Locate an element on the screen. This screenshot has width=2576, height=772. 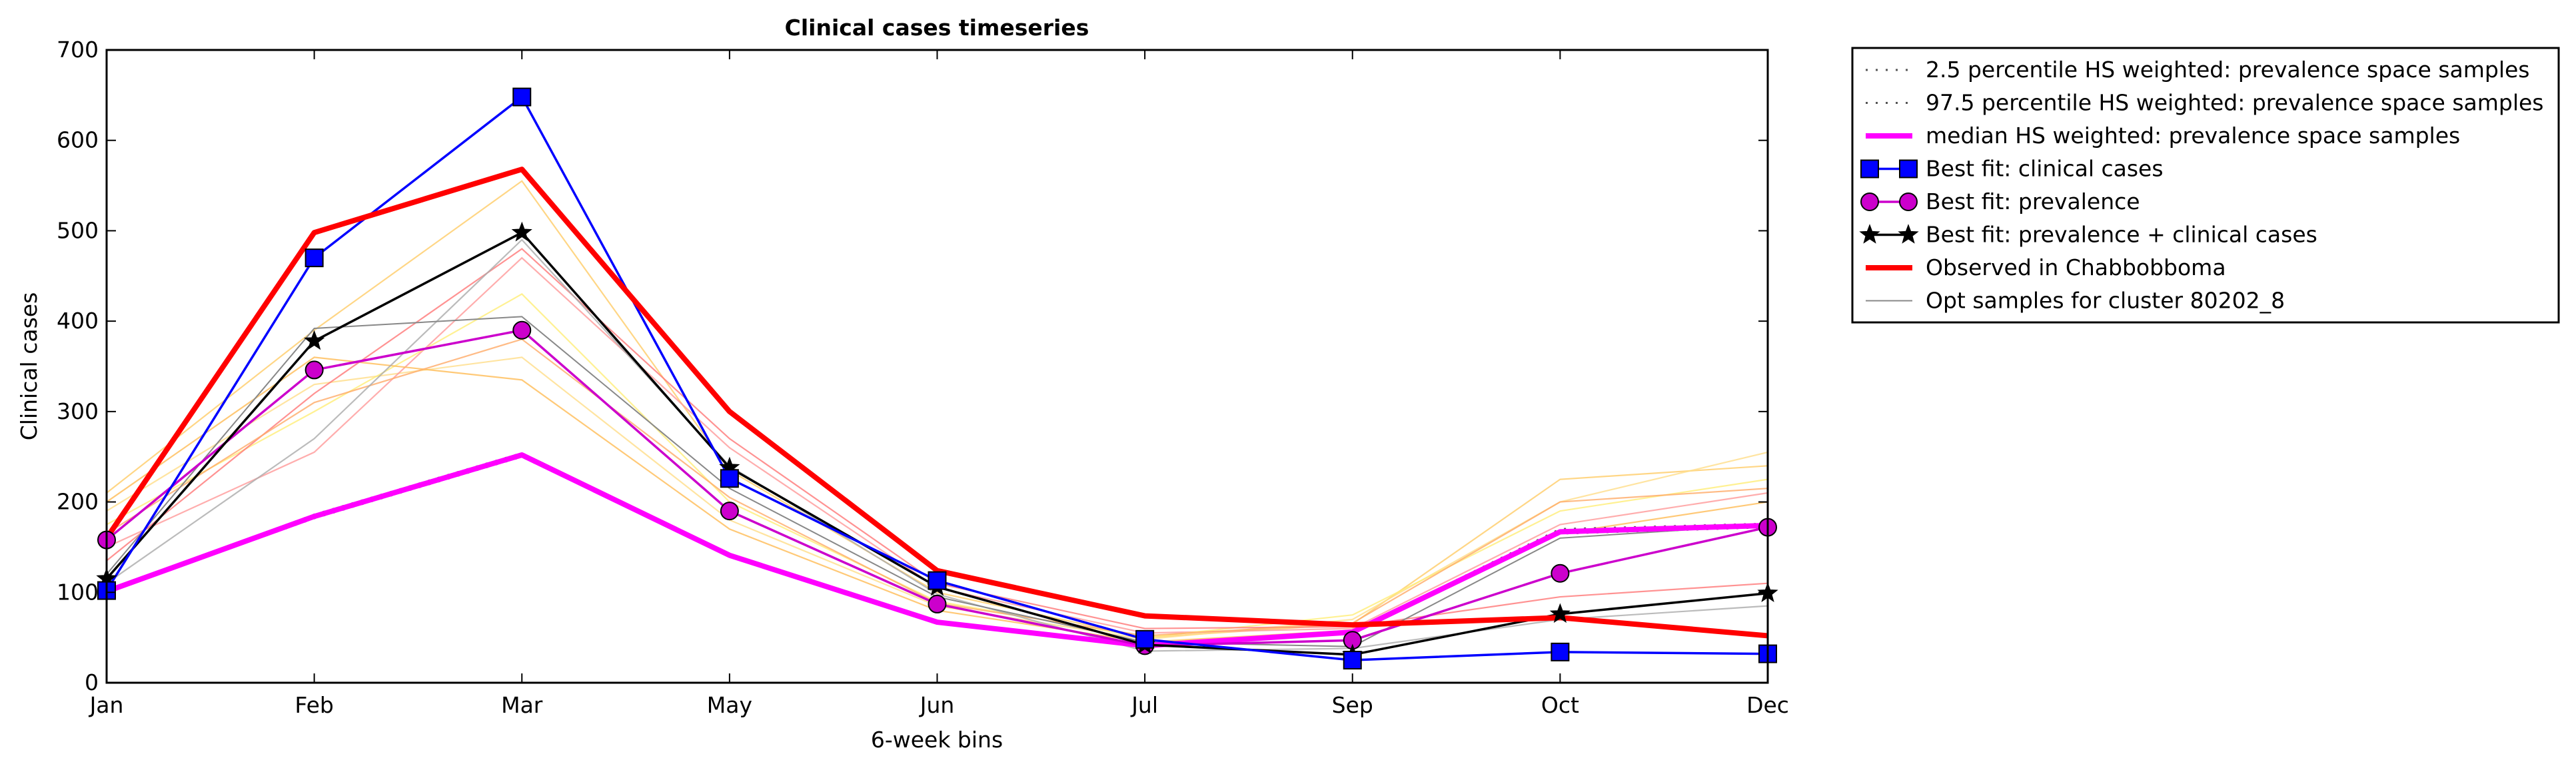
y-tick-label-300: 300 is located at coordinates (78, 411).